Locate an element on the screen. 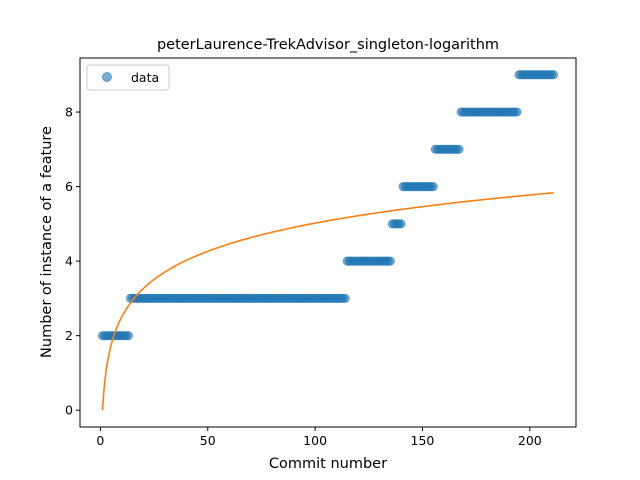  legend-box is located at coordinates (128, 77).